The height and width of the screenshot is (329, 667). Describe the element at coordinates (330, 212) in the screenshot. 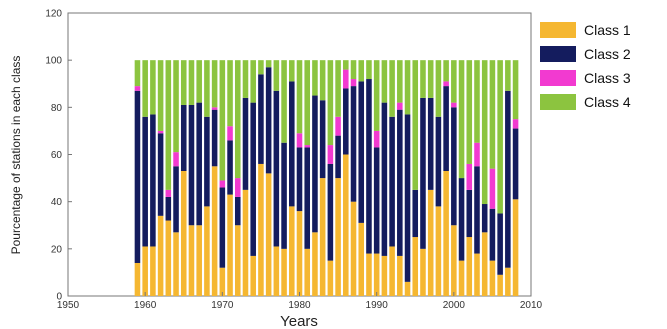

I see `bar-segment-class-2-1984` at that location.